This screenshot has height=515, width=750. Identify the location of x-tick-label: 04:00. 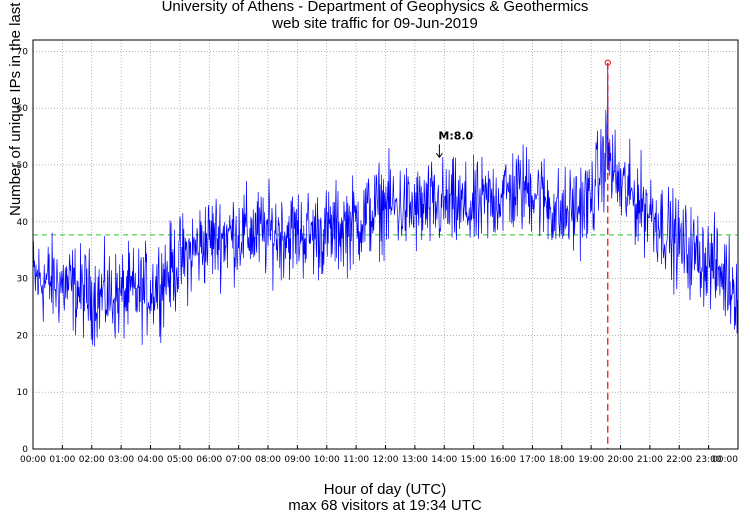
(151, 460).